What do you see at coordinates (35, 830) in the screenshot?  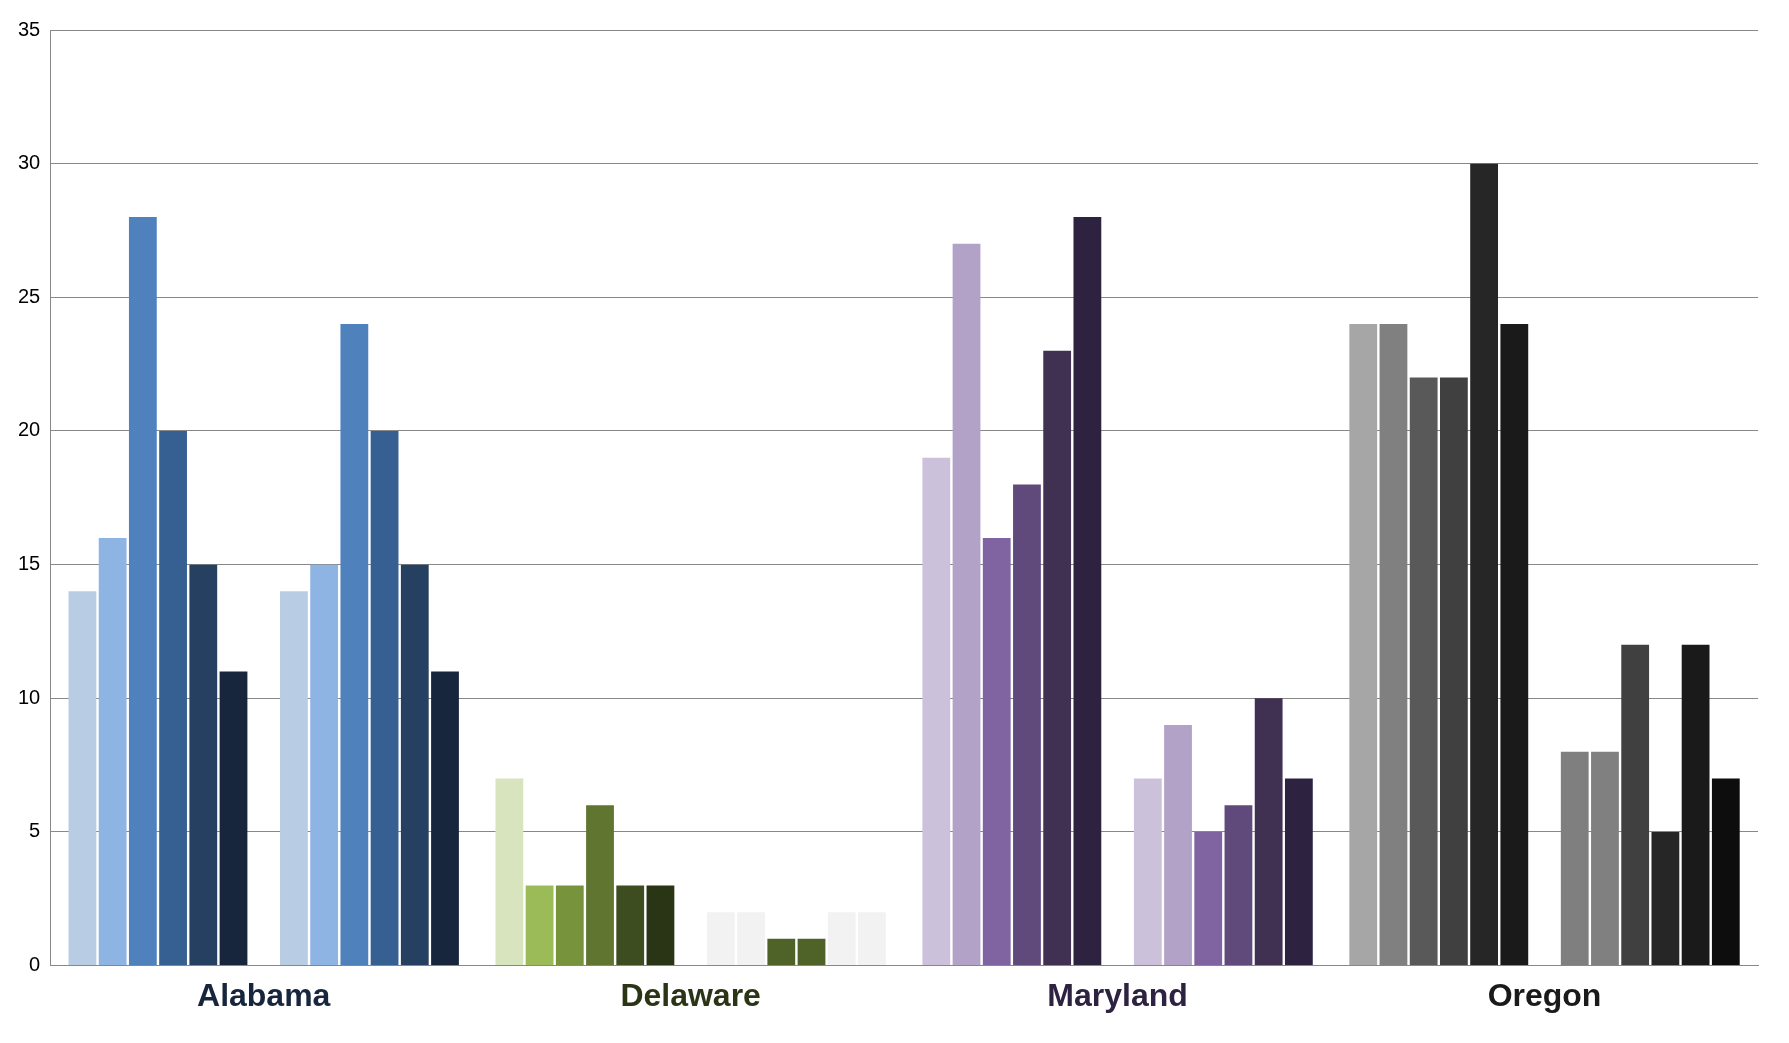 I see `y-tick-label: 5` at bounding box center [35, 830].